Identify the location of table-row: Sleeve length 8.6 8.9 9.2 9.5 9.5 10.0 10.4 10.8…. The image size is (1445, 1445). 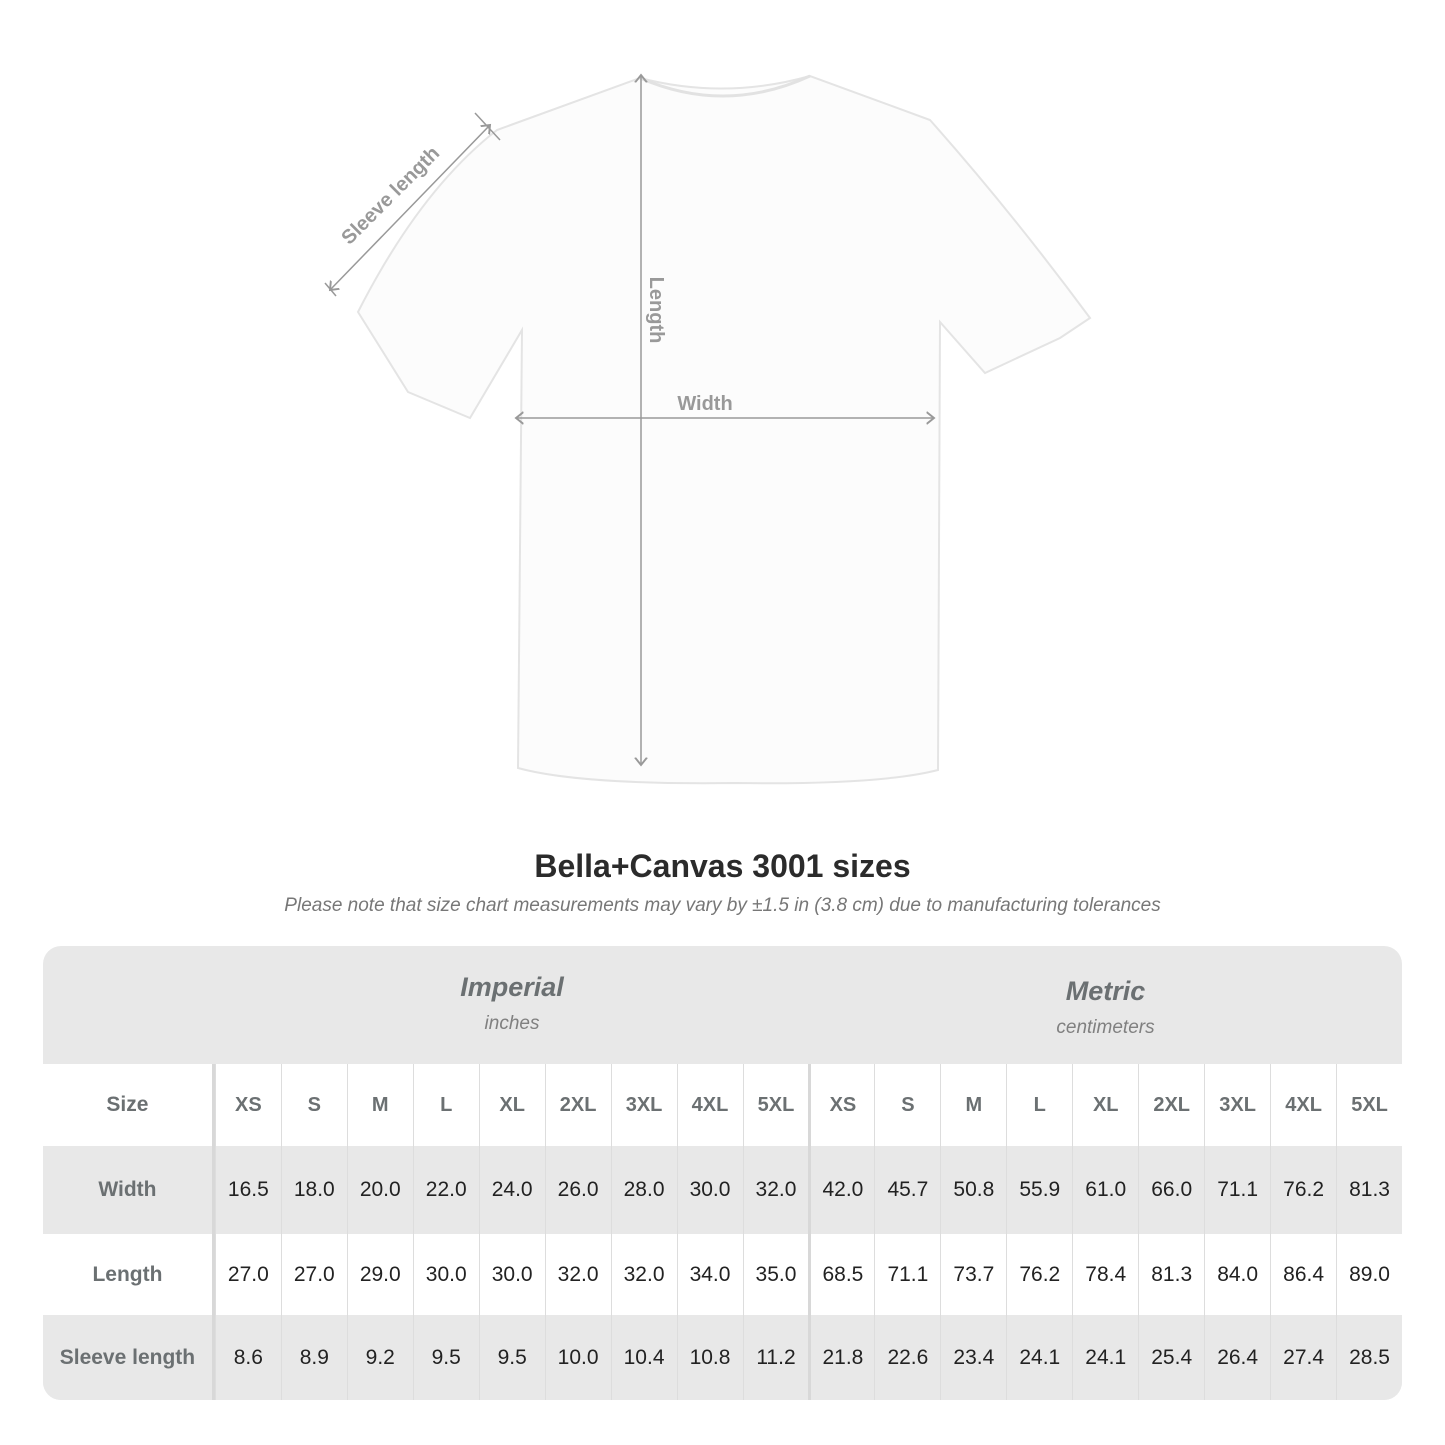
(722, 1357).